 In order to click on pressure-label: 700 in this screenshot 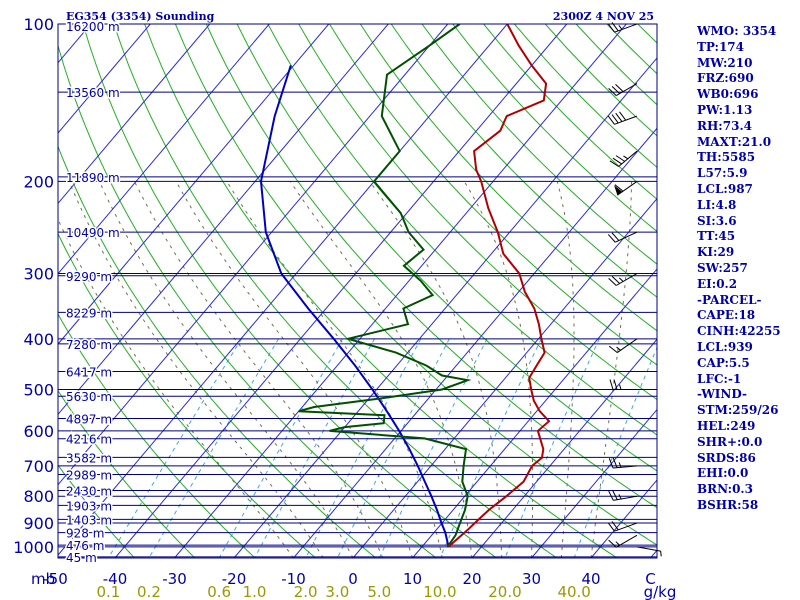, I will do `click(38, 466)`.